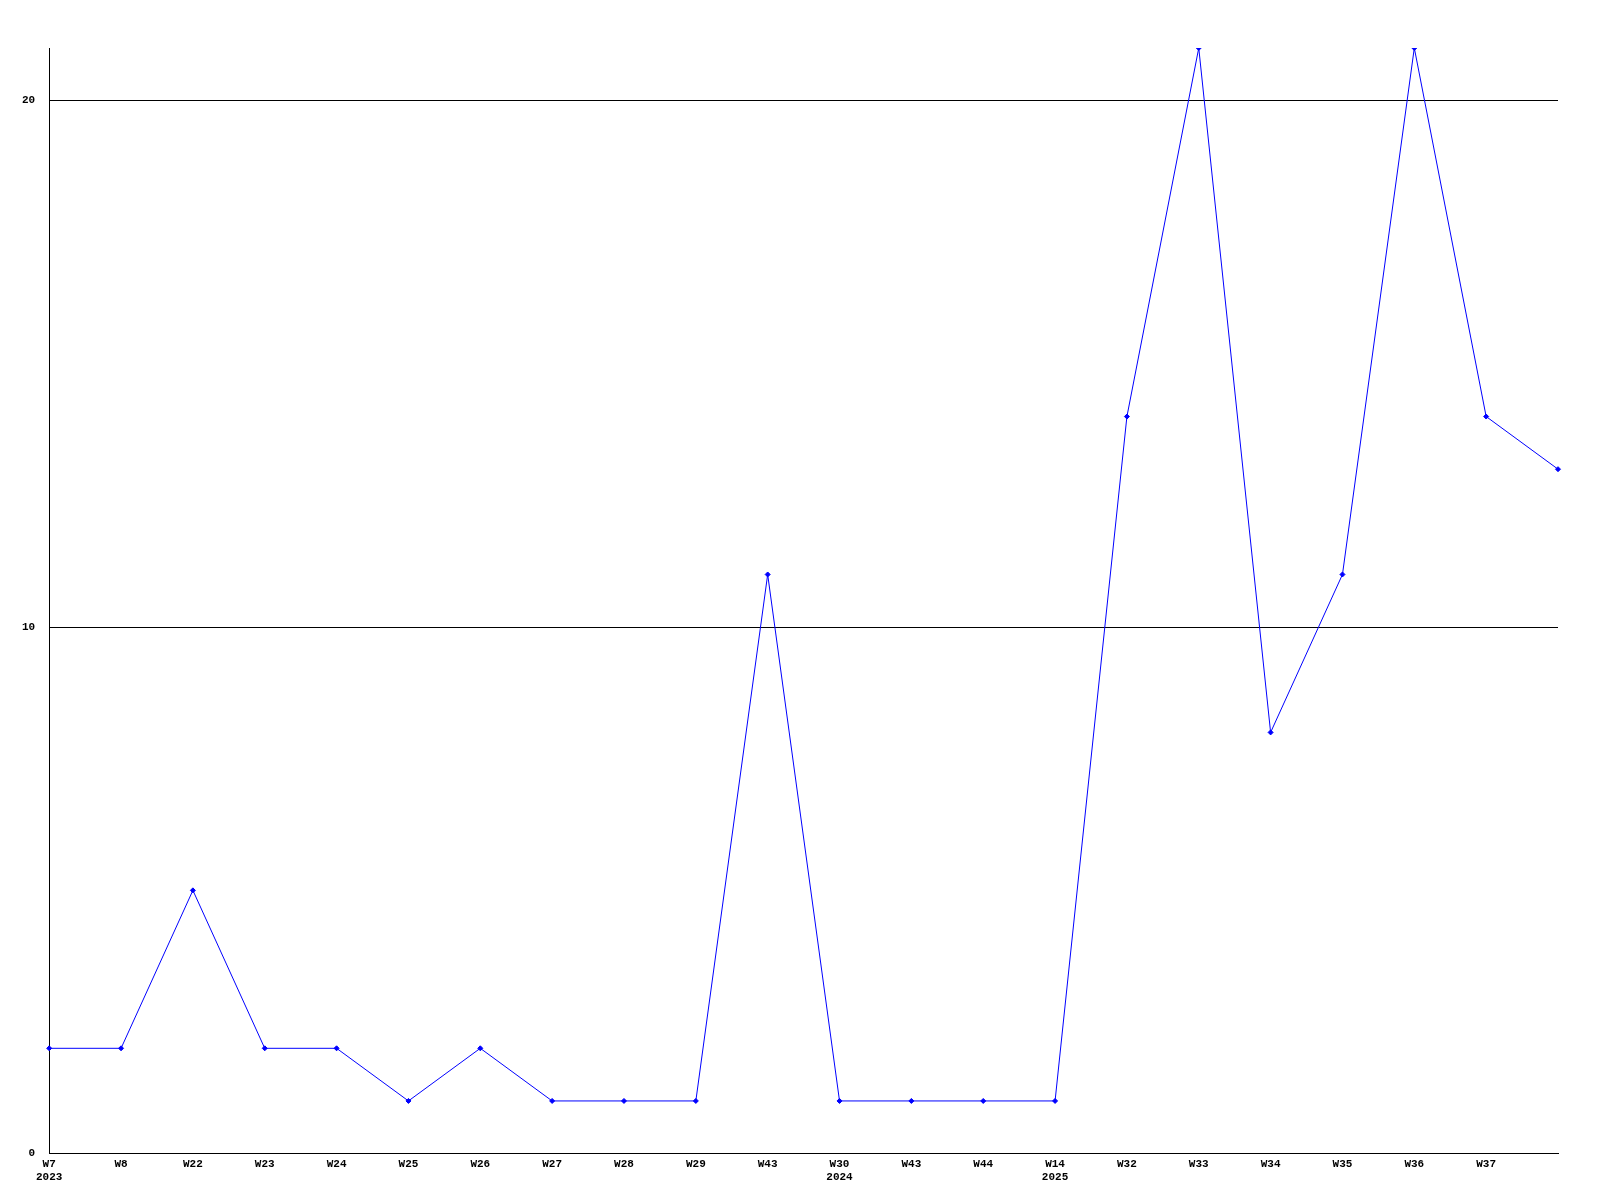 This screenshot has width=1600, height=1200. I want to click on x-tick-label: W27, so click(552, 1163).